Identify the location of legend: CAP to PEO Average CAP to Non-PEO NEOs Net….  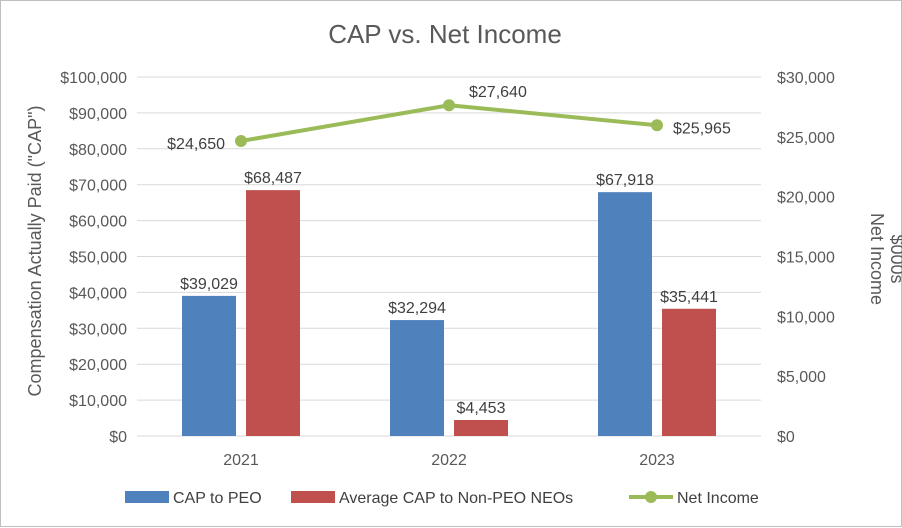
(442, 498).